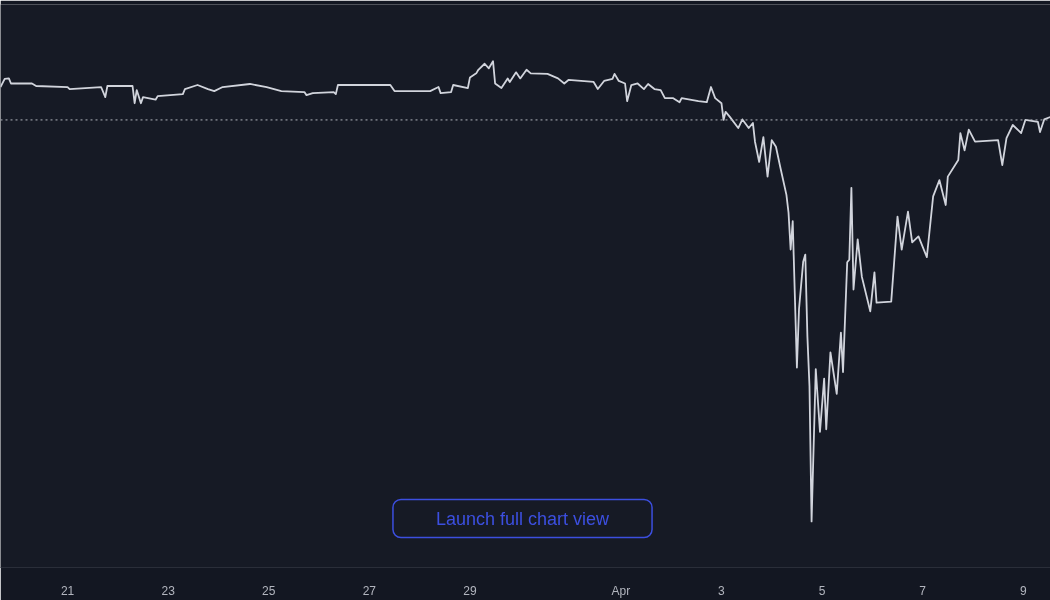 The width and height of the screenshot is (1050, 600). I want to click on x-tick-label: 29, so click(470, 590).